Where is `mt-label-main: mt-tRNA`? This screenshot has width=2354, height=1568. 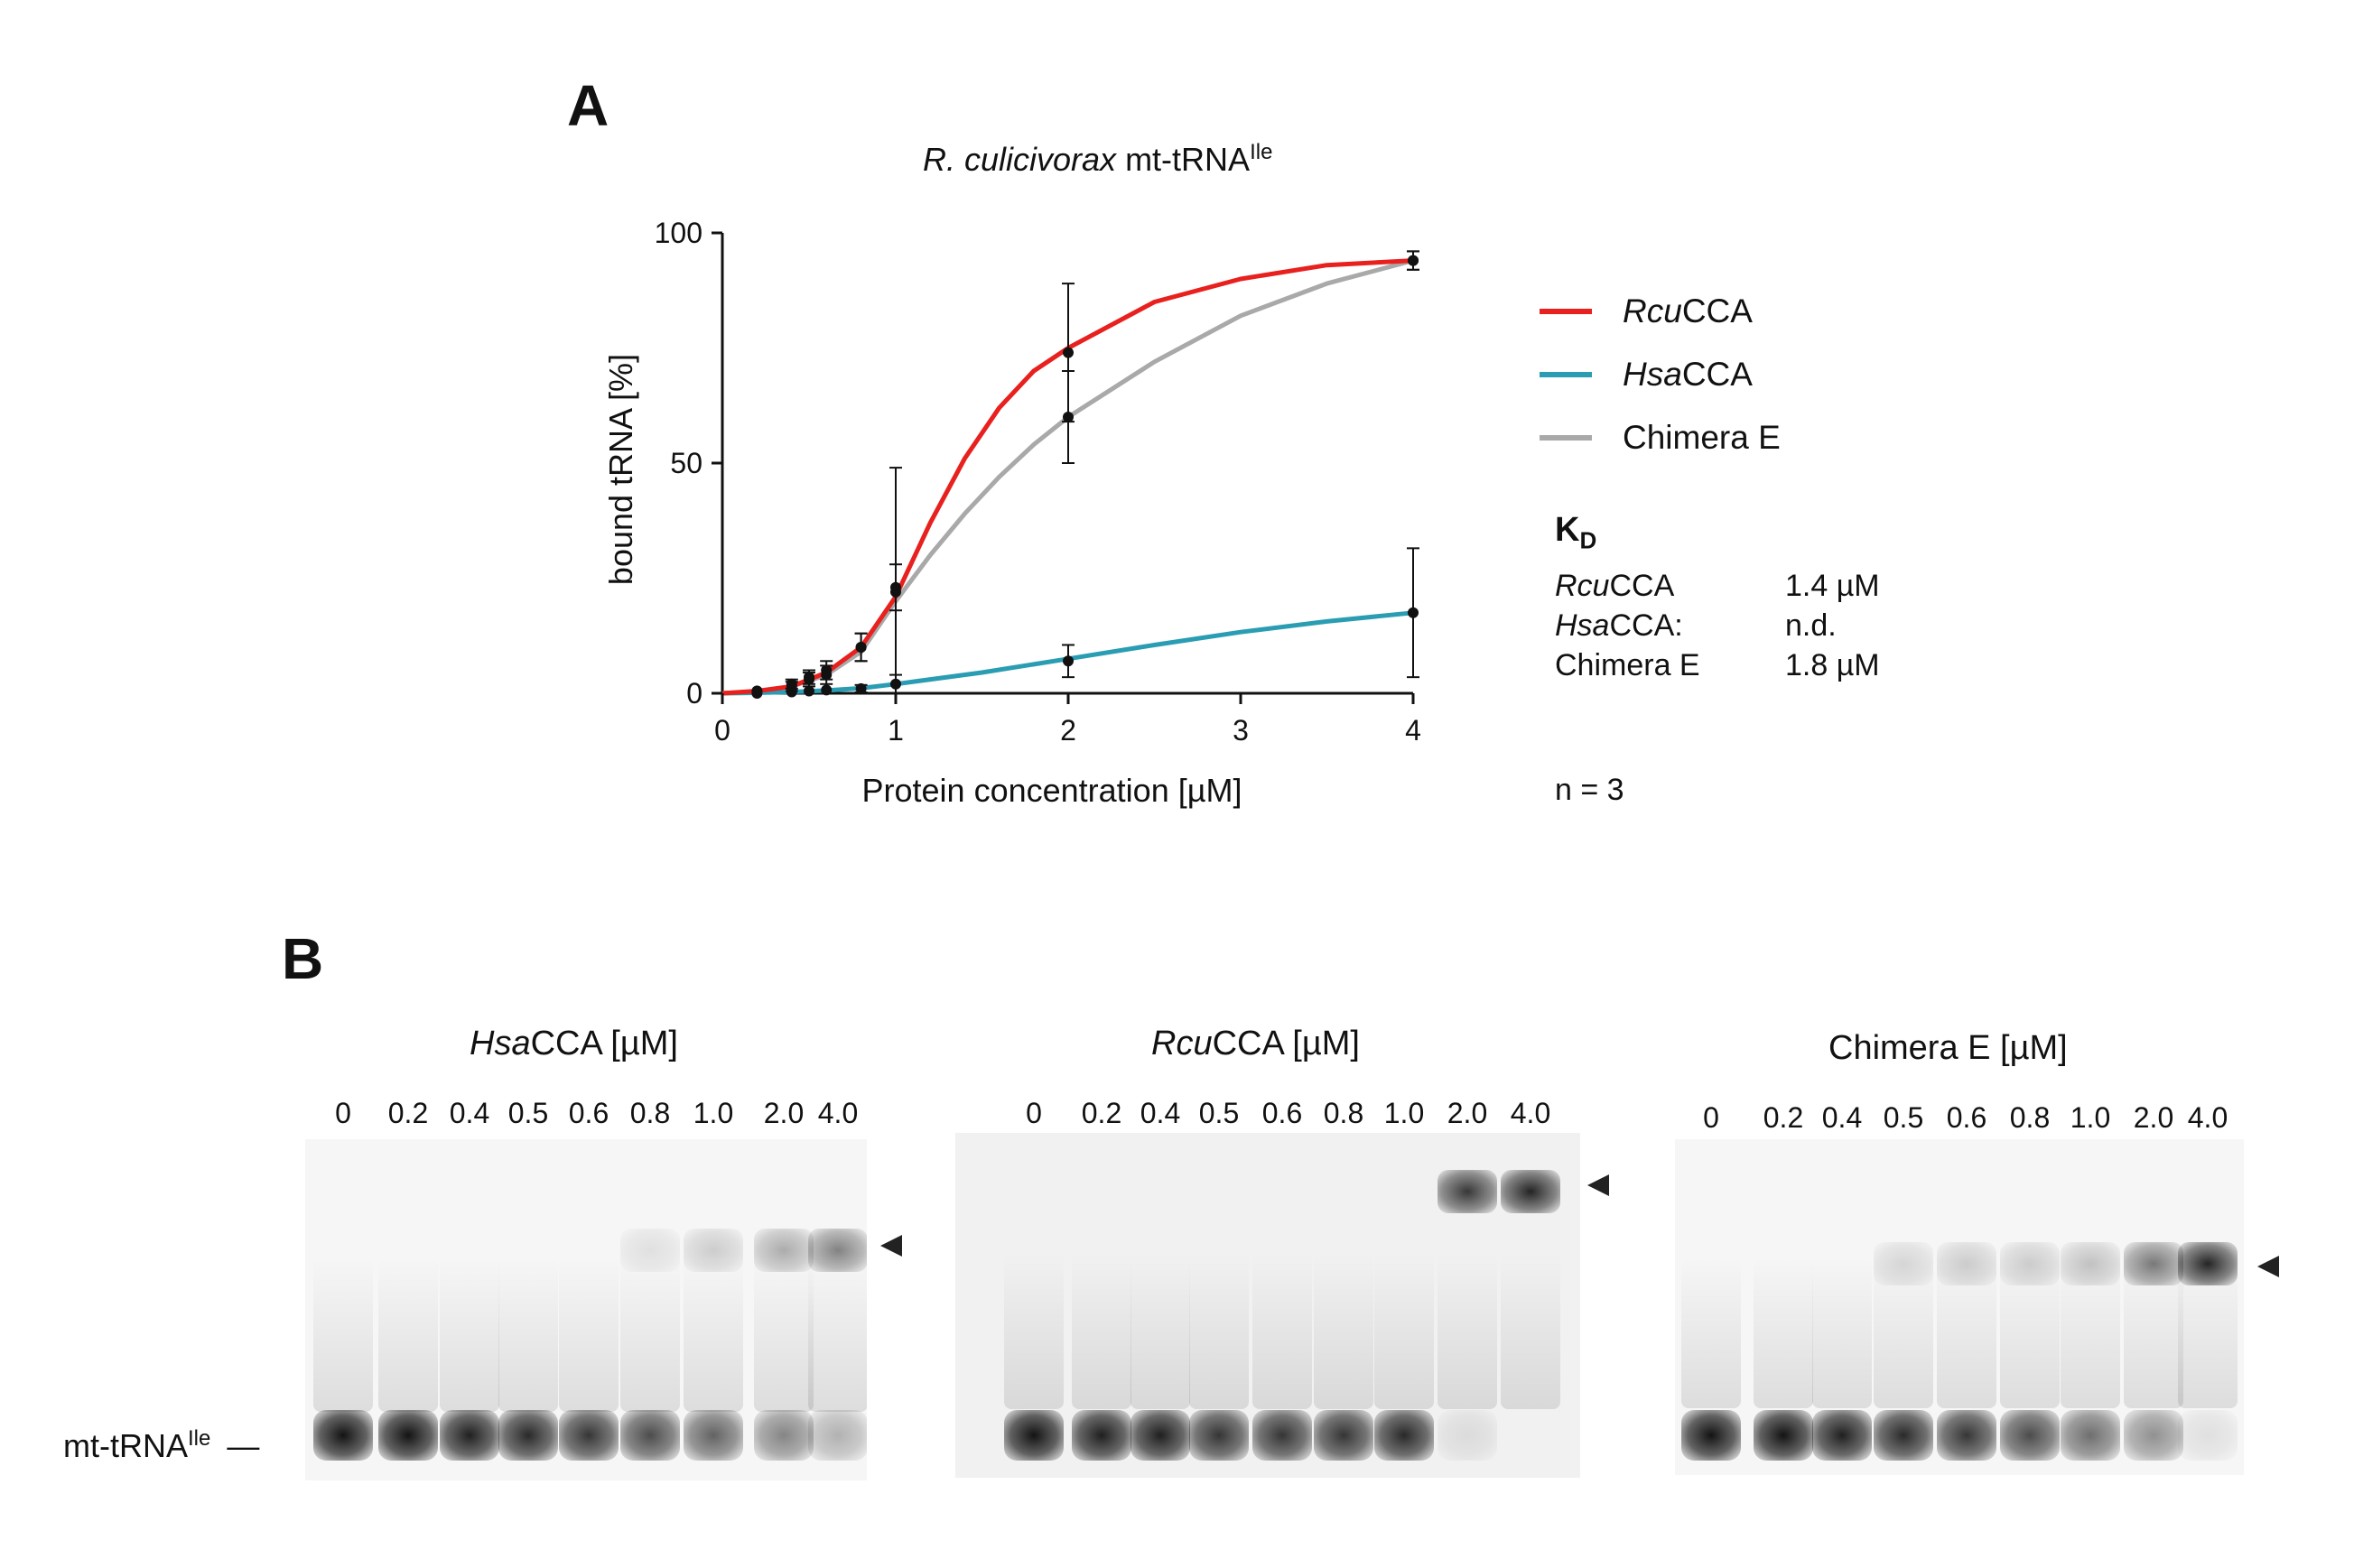 mt-label-main: mt-tRNA is located at coordinates (125, 1445).